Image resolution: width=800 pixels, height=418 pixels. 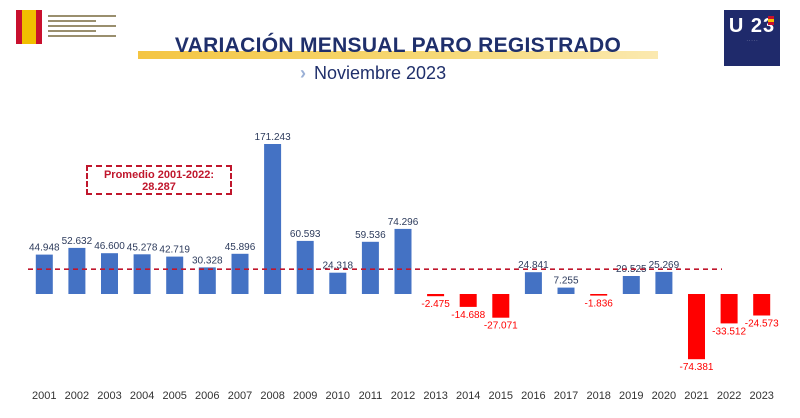 What do you see at coordinates (207, 260) in the screenshot?
I see `data-label-2006: 30.328` at bounding box center [207, 260].